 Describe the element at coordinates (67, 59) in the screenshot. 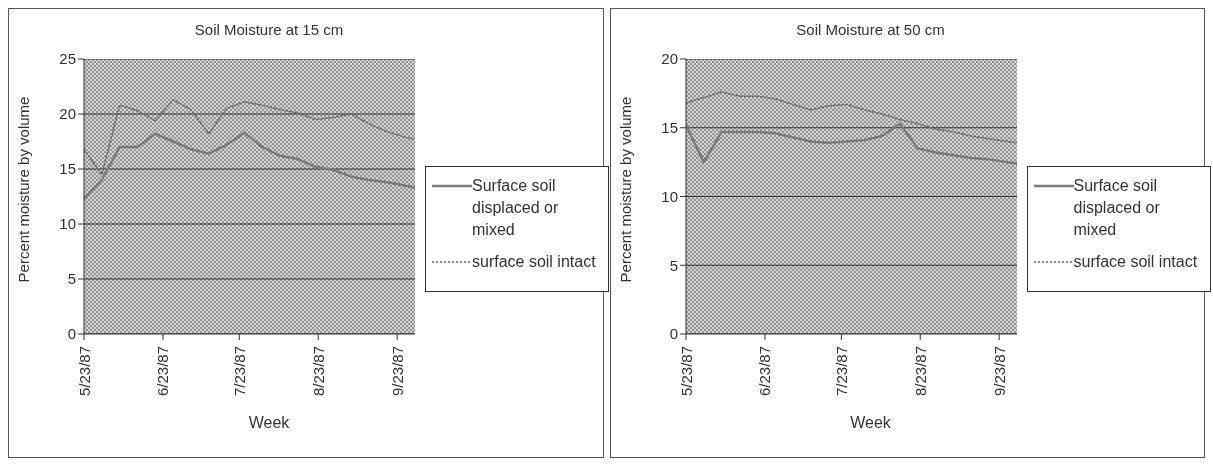

I see `y-tick-label: 25` at that location.